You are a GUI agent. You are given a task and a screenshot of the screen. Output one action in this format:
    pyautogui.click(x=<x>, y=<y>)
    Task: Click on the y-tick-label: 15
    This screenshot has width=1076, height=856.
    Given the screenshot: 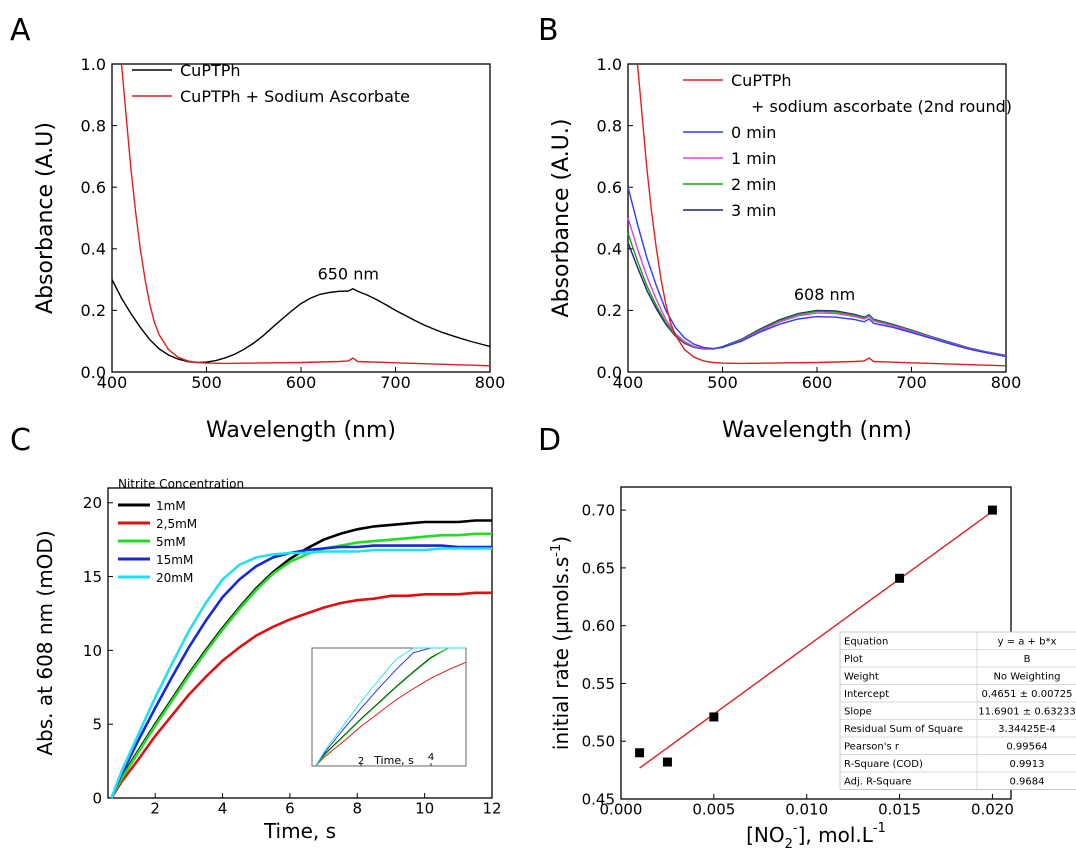 What is the action you would take?
    pyautogui.click(x=92, y=577)
    